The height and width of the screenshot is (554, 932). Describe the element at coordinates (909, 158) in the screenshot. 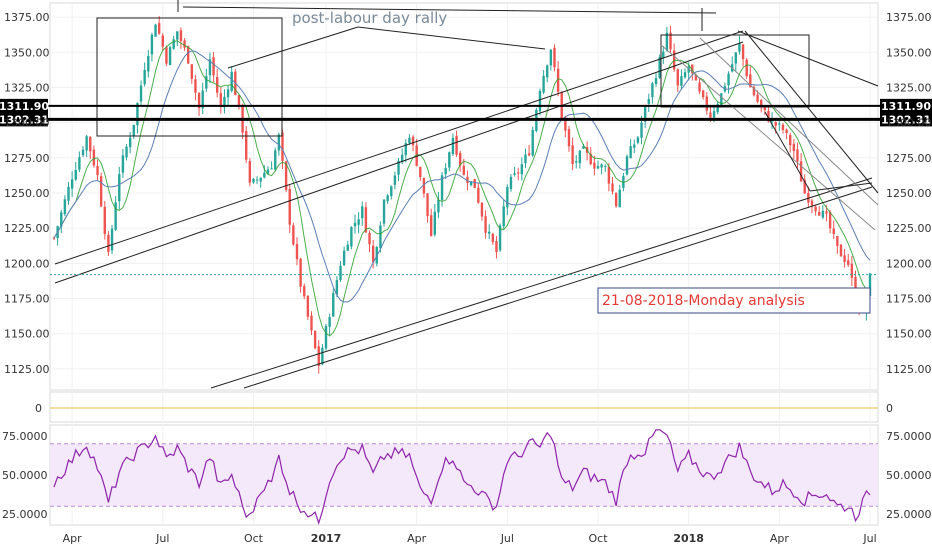

I see `price-tick-label: 1275.00` at that location.